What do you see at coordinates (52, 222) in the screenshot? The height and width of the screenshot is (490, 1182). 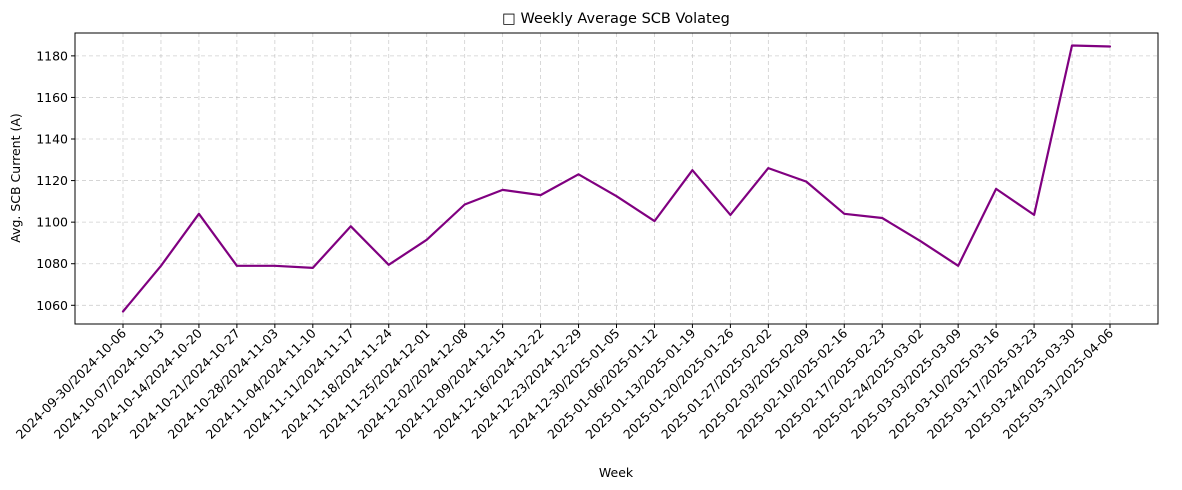 I see `y-tick-label: 1100` at bounding box center [52, 222].